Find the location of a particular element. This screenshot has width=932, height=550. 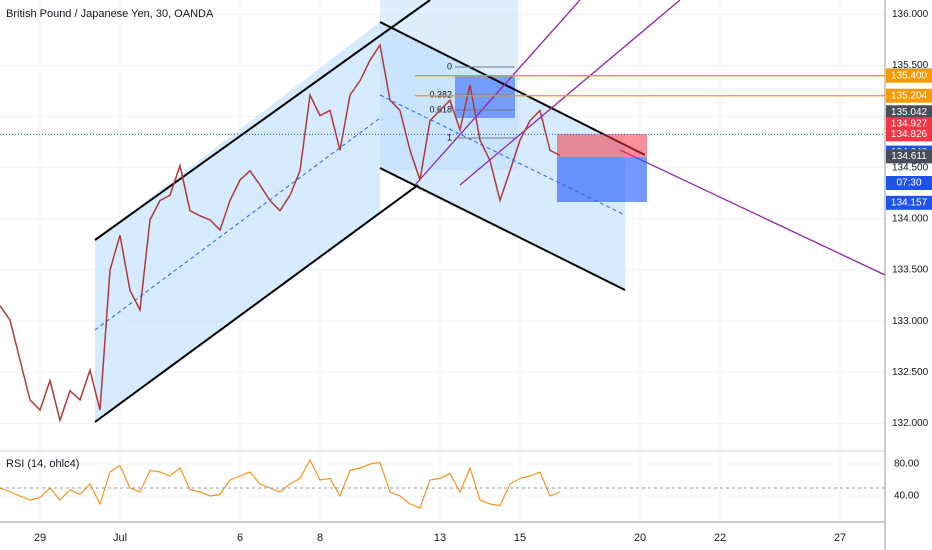

y-tick-label: 136.000 is located at coordinates (910, 14).